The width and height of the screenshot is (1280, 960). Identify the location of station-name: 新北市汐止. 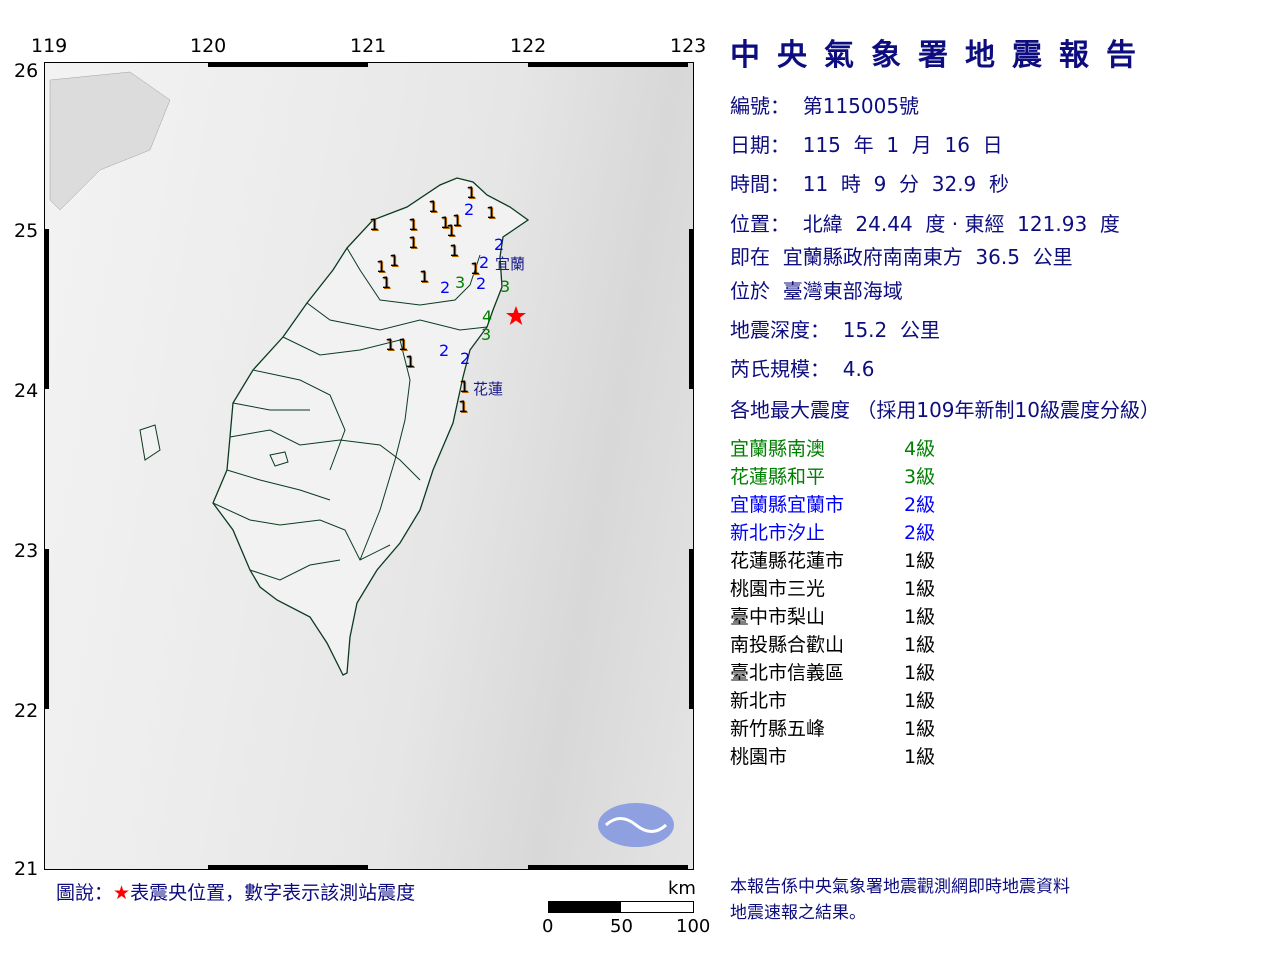
(778, 533).